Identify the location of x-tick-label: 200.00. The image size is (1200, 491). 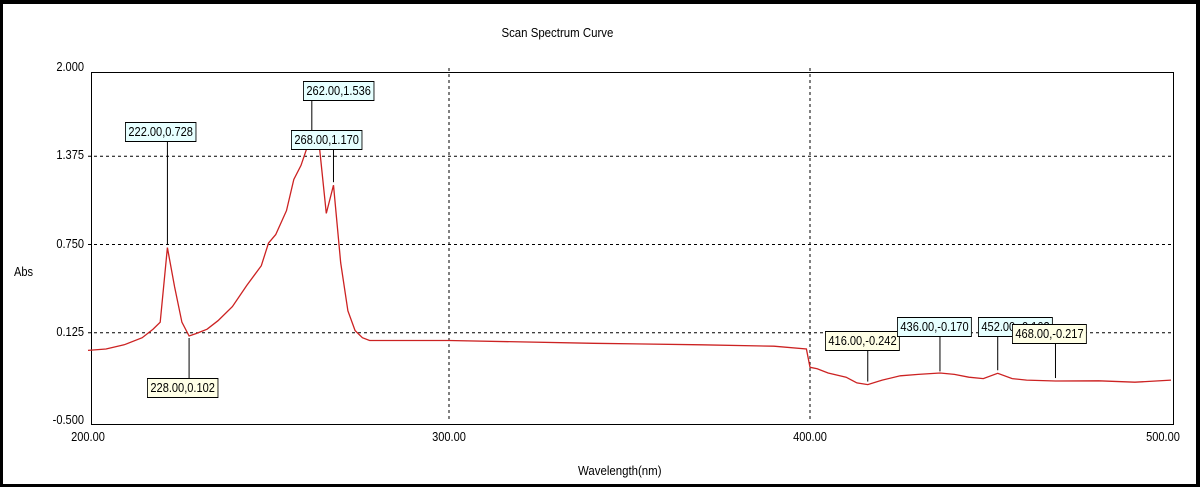
(88, 436).